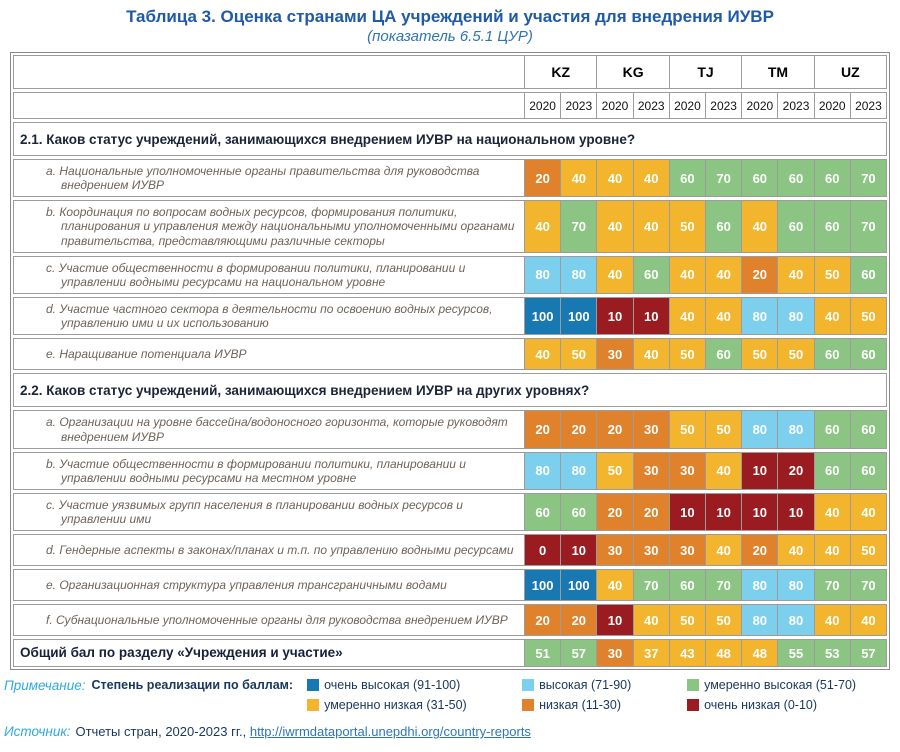 The height and width of the screenshot is (752, 900). Describe the element at coordinates (687, 653) in the screenshot. I see `score-cell: 43` at that location.